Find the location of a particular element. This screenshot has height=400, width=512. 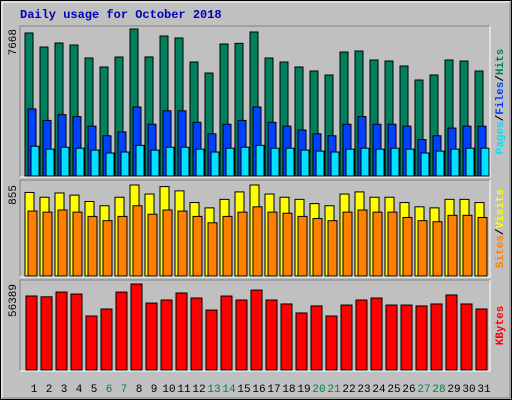

y-tick-label: 56389 is located at coordinates (14, 300).